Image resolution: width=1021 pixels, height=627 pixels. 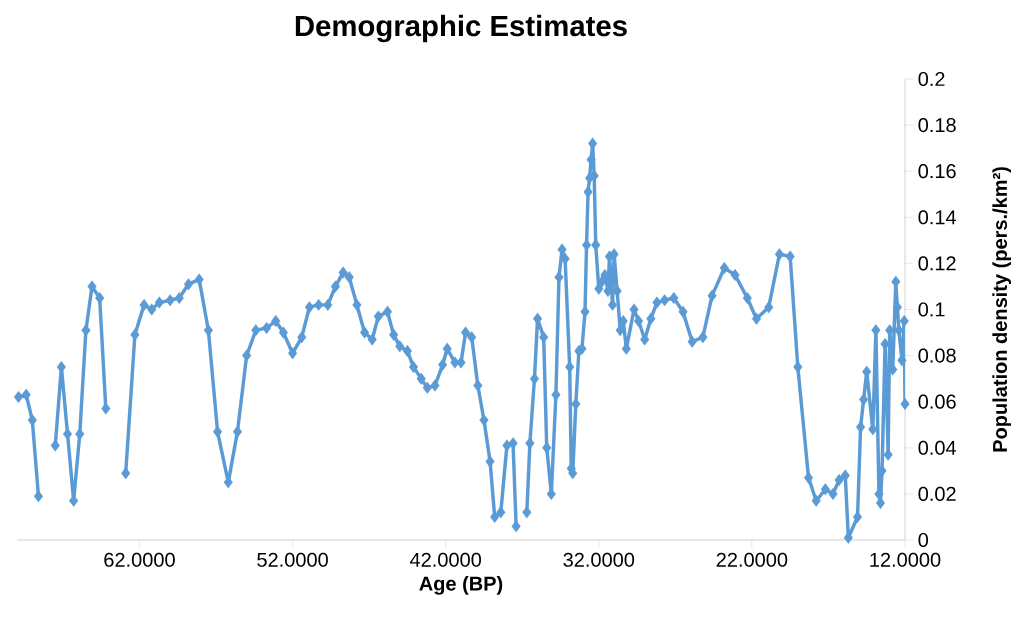 I want to click on y-tick-label: 0, so click(x=923, y=540).